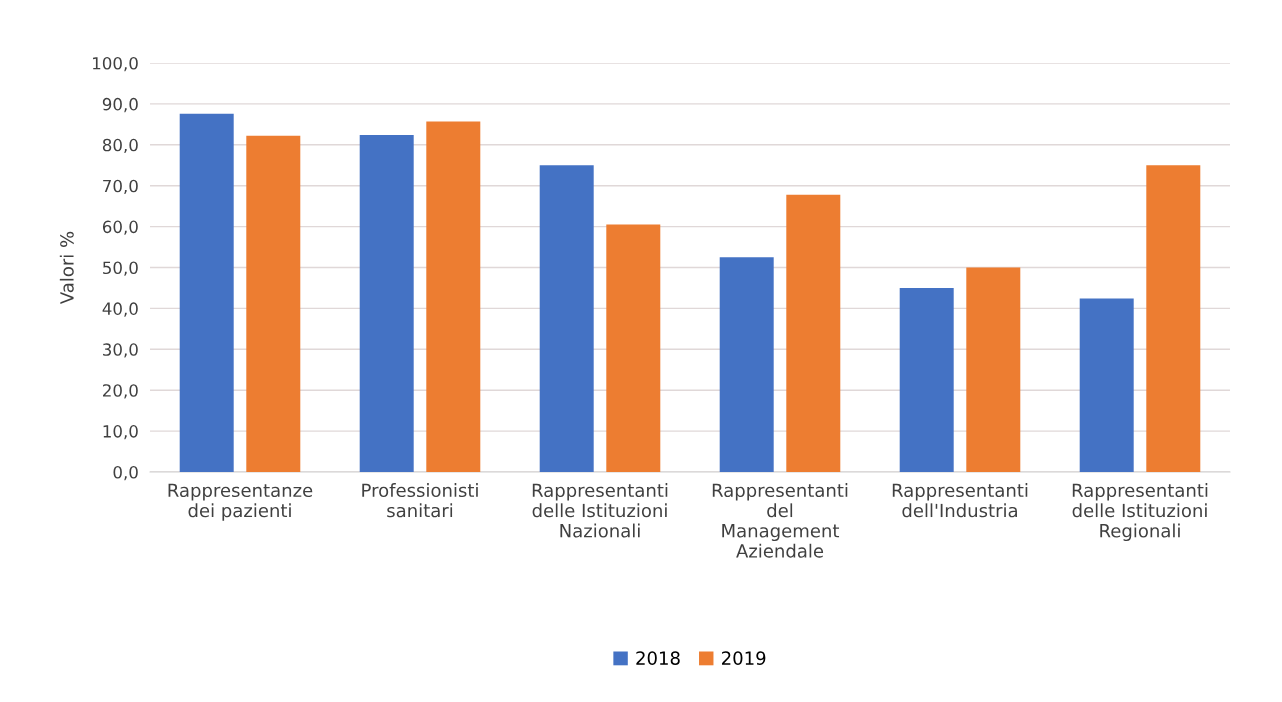 This screenshot has width=1282, height=702. What do you see at coordinates (744, 658) in the screenshot?
I see `legend-label: 2019` at bounding box center [744, 658].